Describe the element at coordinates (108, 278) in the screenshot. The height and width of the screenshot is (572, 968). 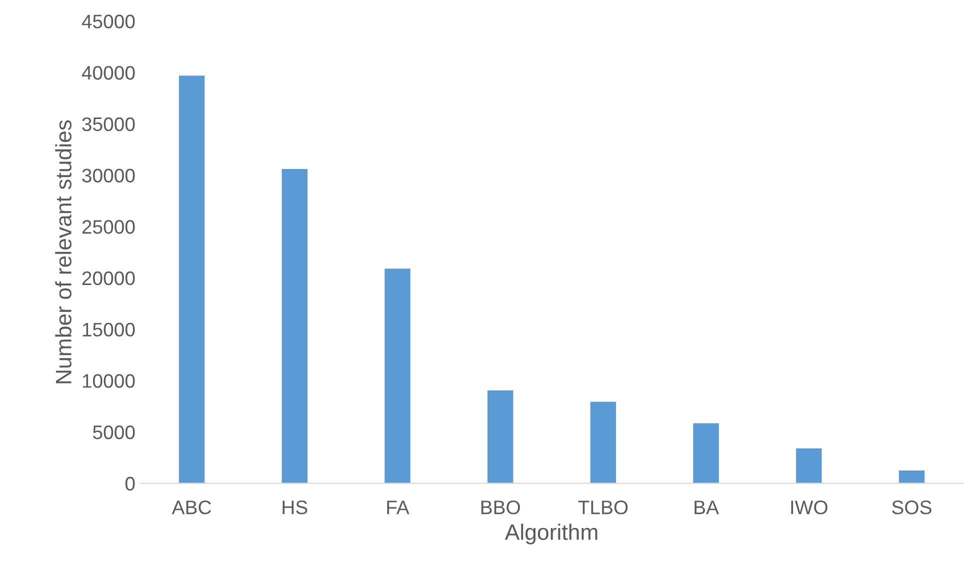
I see `y-tick-label: 20000` at that location.